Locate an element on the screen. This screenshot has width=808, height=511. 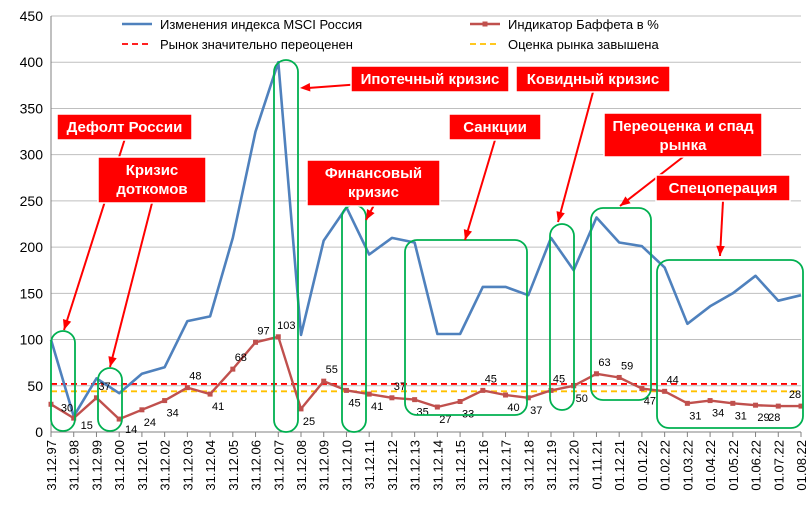
y-tick-label: 400 is located at coordinates (32, 62).